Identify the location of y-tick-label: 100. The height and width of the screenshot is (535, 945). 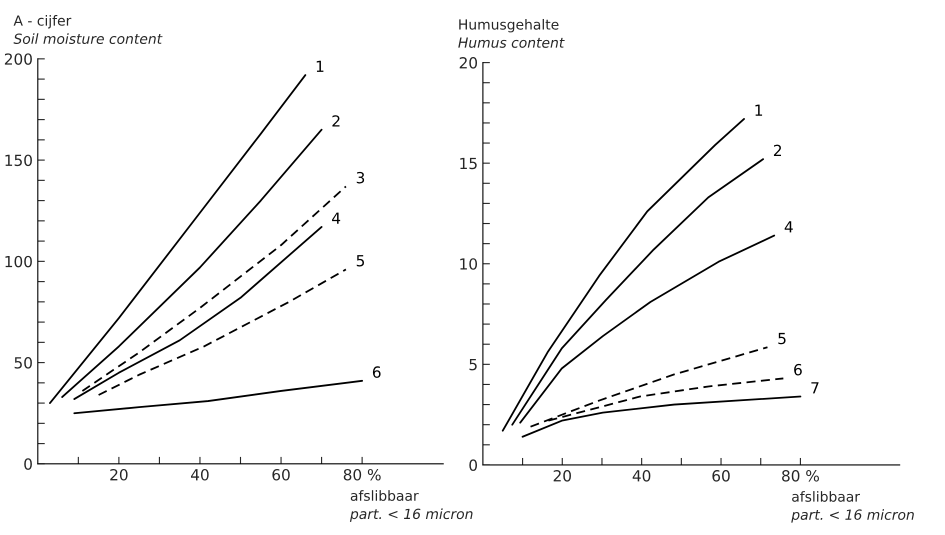
(18, 262).